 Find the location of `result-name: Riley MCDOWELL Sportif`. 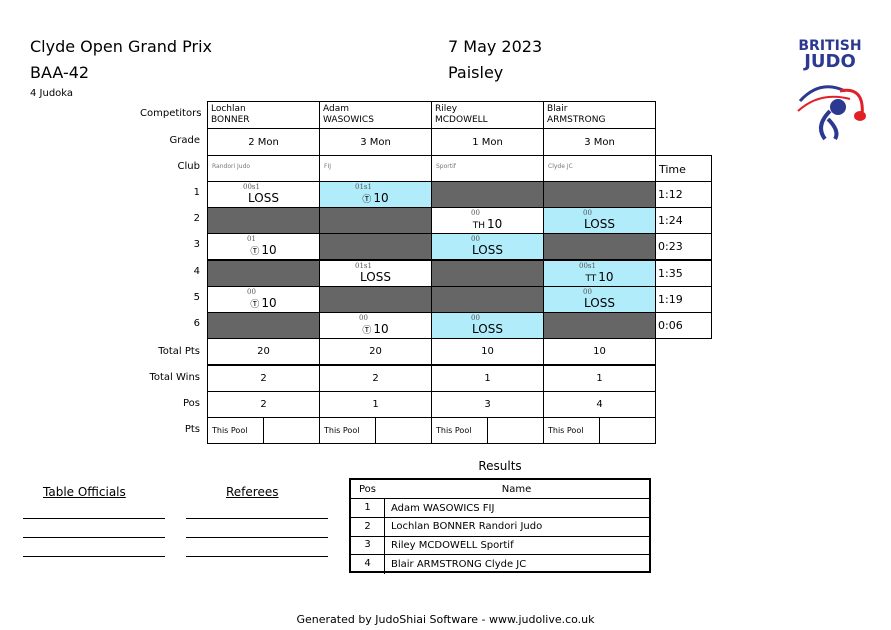

result-name: Riley MCDOWELL Sportif is located at coordinates (452, 545).